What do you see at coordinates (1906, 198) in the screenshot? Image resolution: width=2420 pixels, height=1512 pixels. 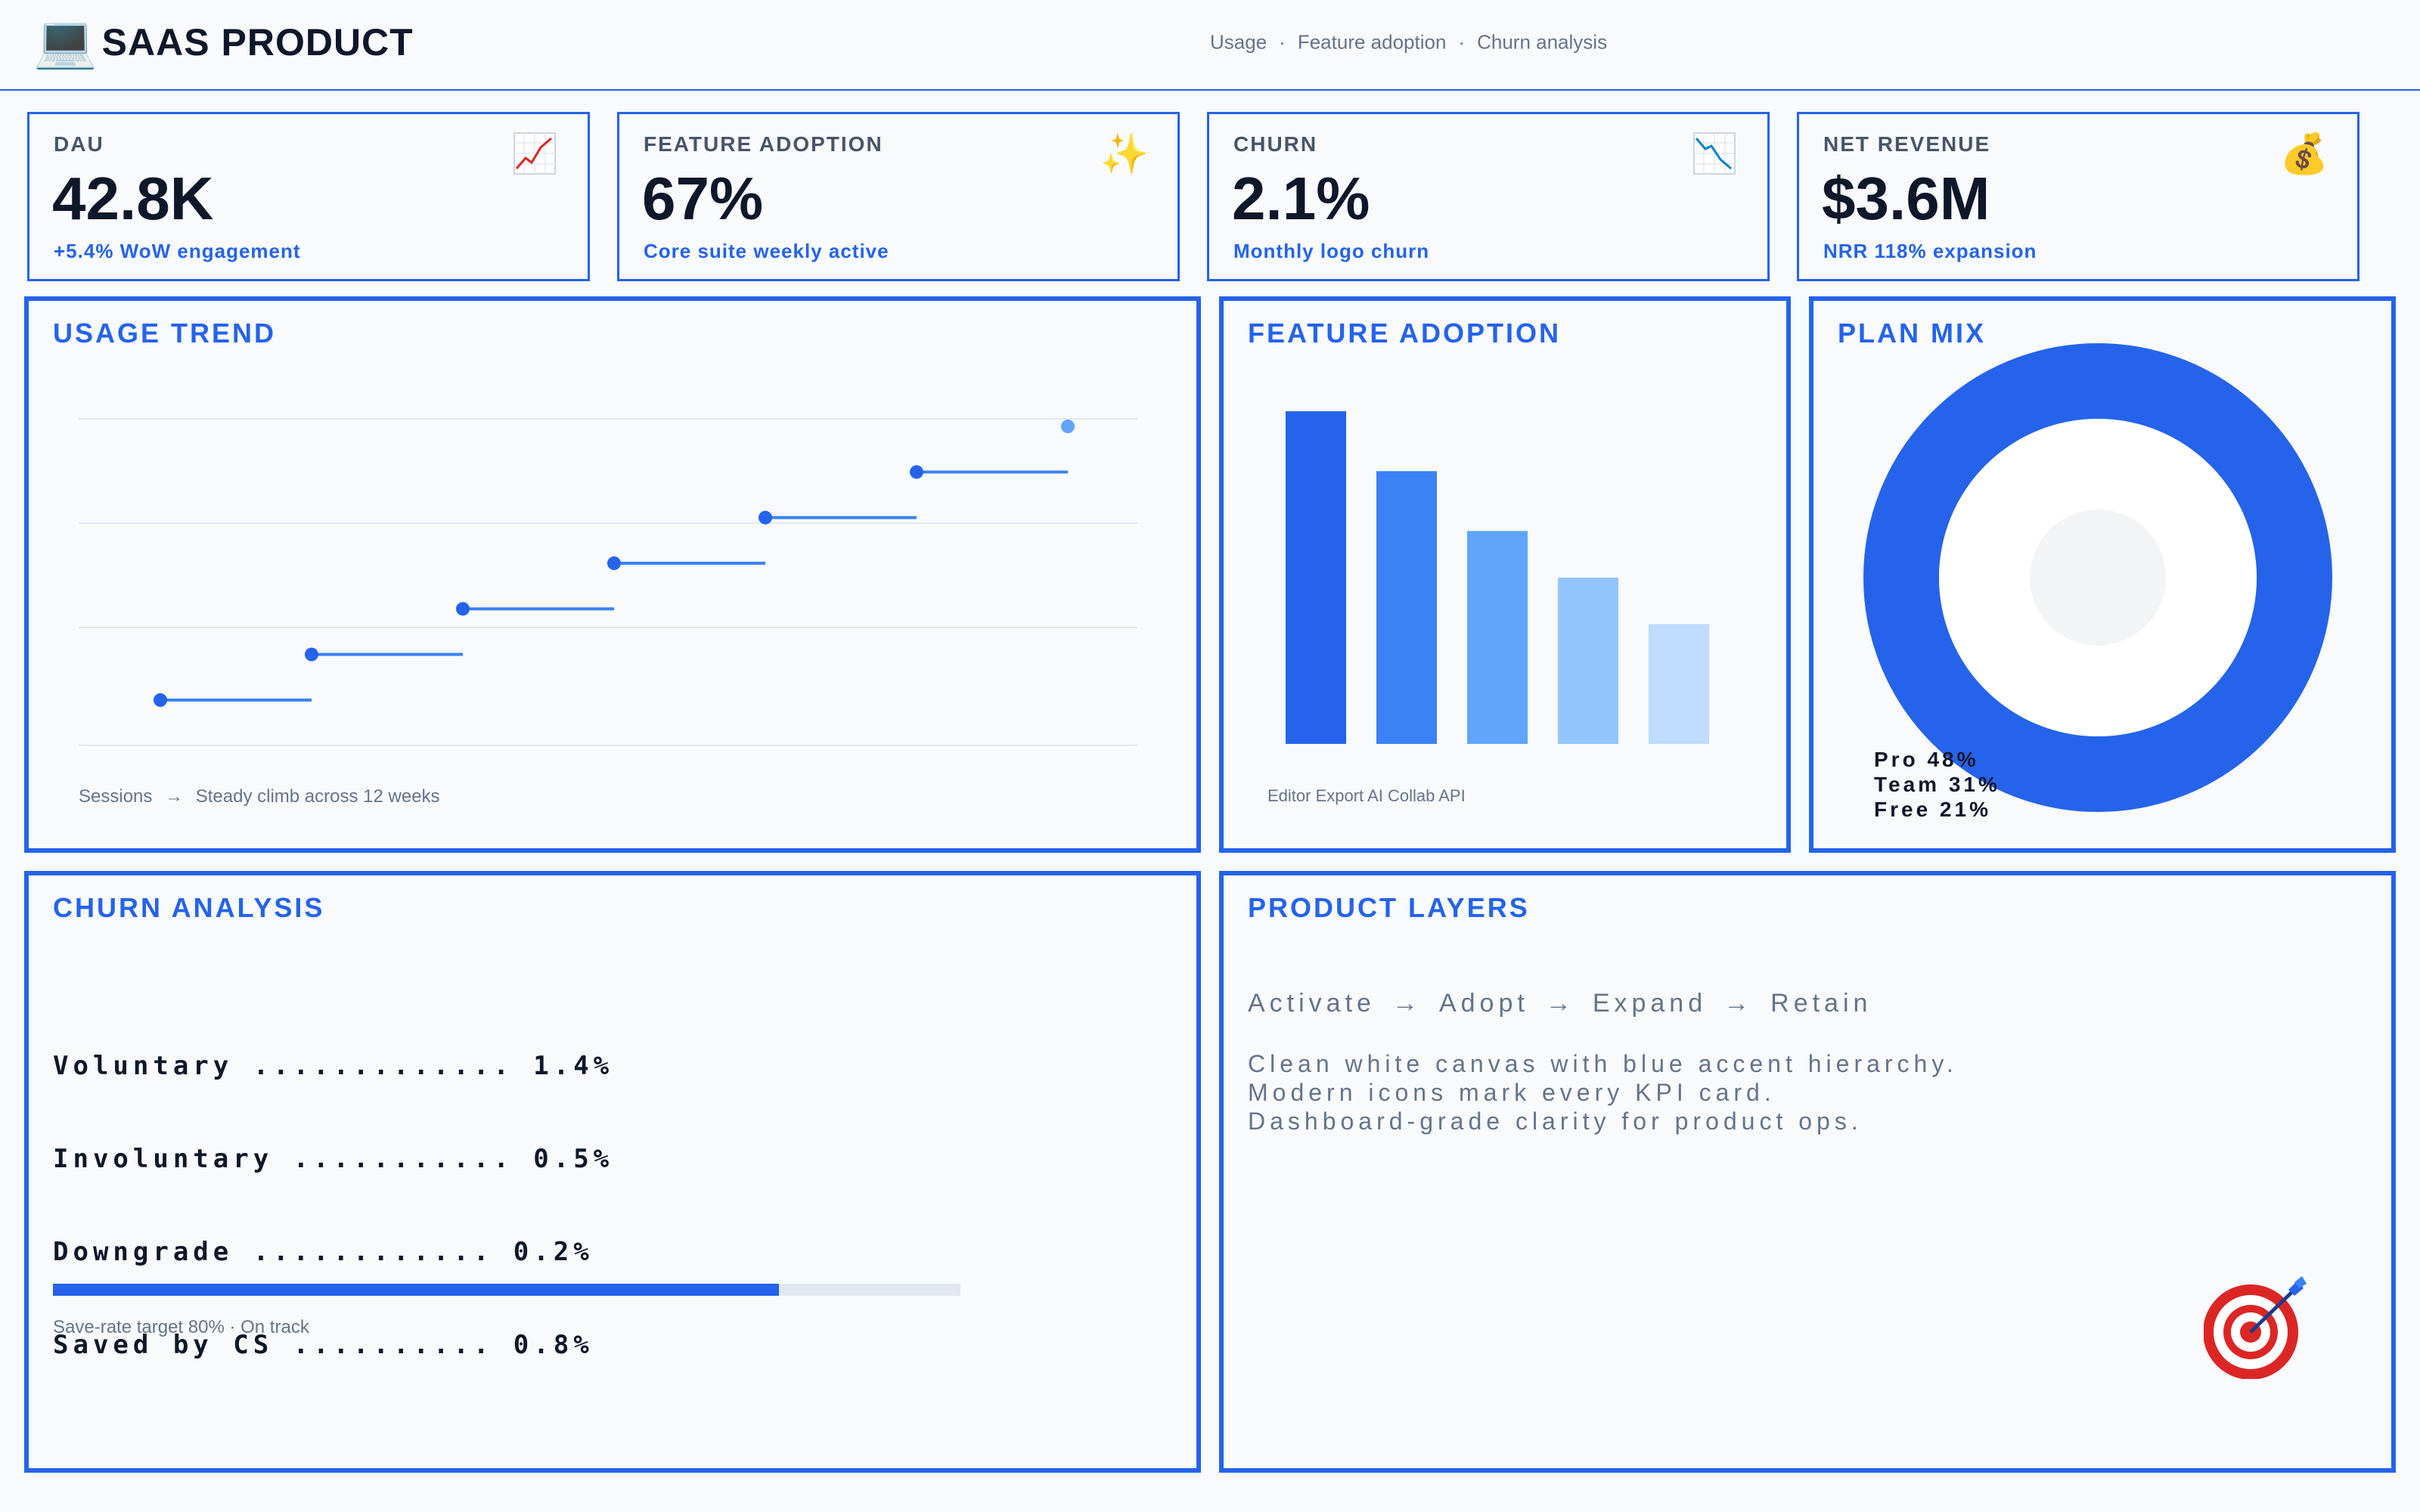 I see `kpi-value: $3.6M` at bounding box center [1906, 198].